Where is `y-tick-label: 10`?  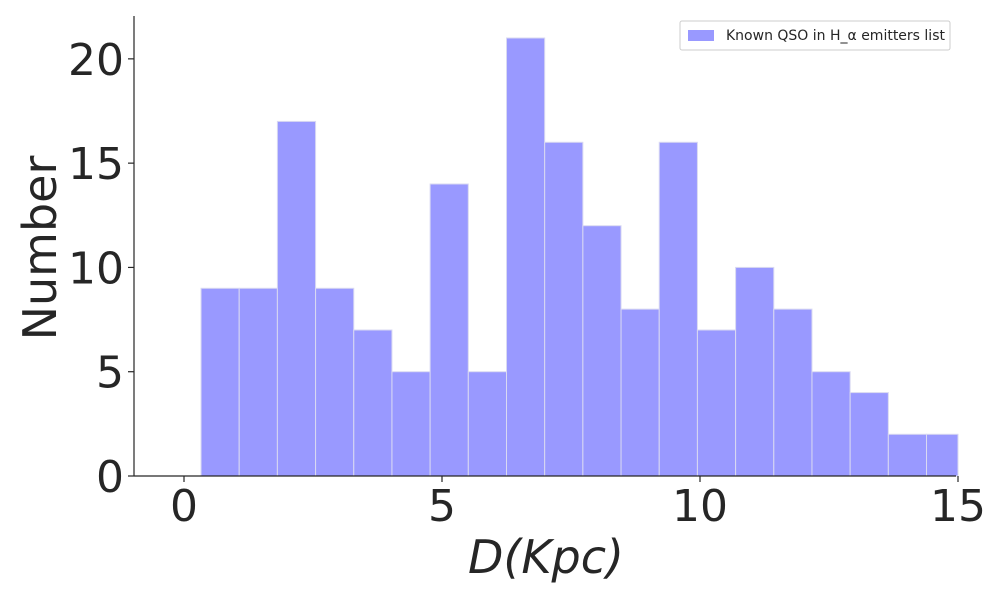 y-tick-label: 10 is located at coordinates (96, 268).